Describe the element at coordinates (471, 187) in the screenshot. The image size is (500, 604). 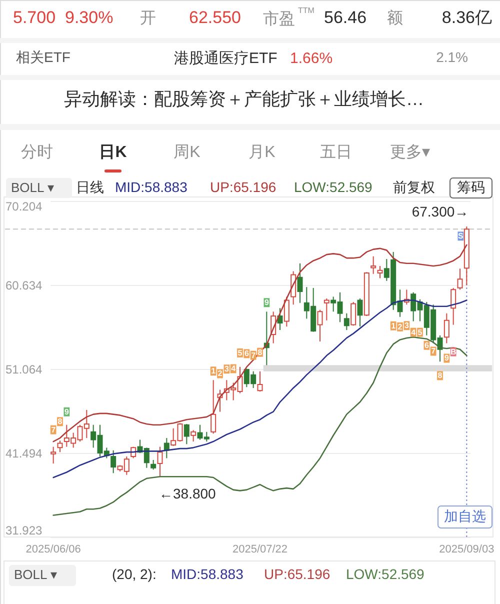
I see `text: 筹码` at that location.